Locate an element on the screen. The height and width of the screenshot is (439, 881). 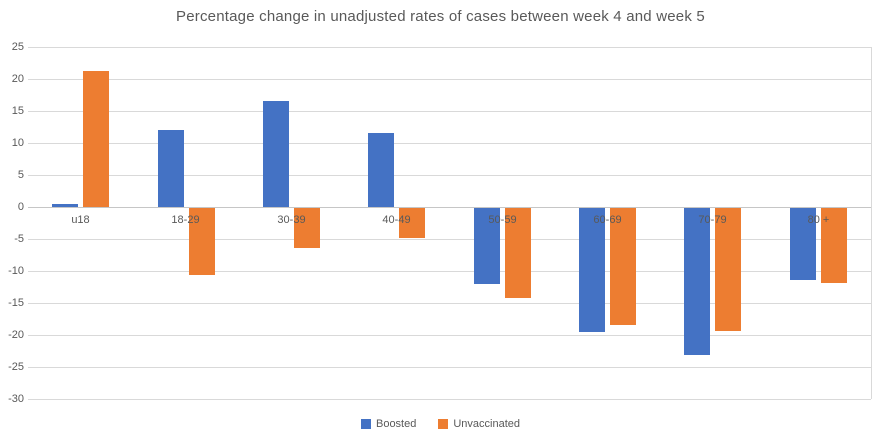
y-axis-tick-label: -30 is located at coordinates (16, 399).